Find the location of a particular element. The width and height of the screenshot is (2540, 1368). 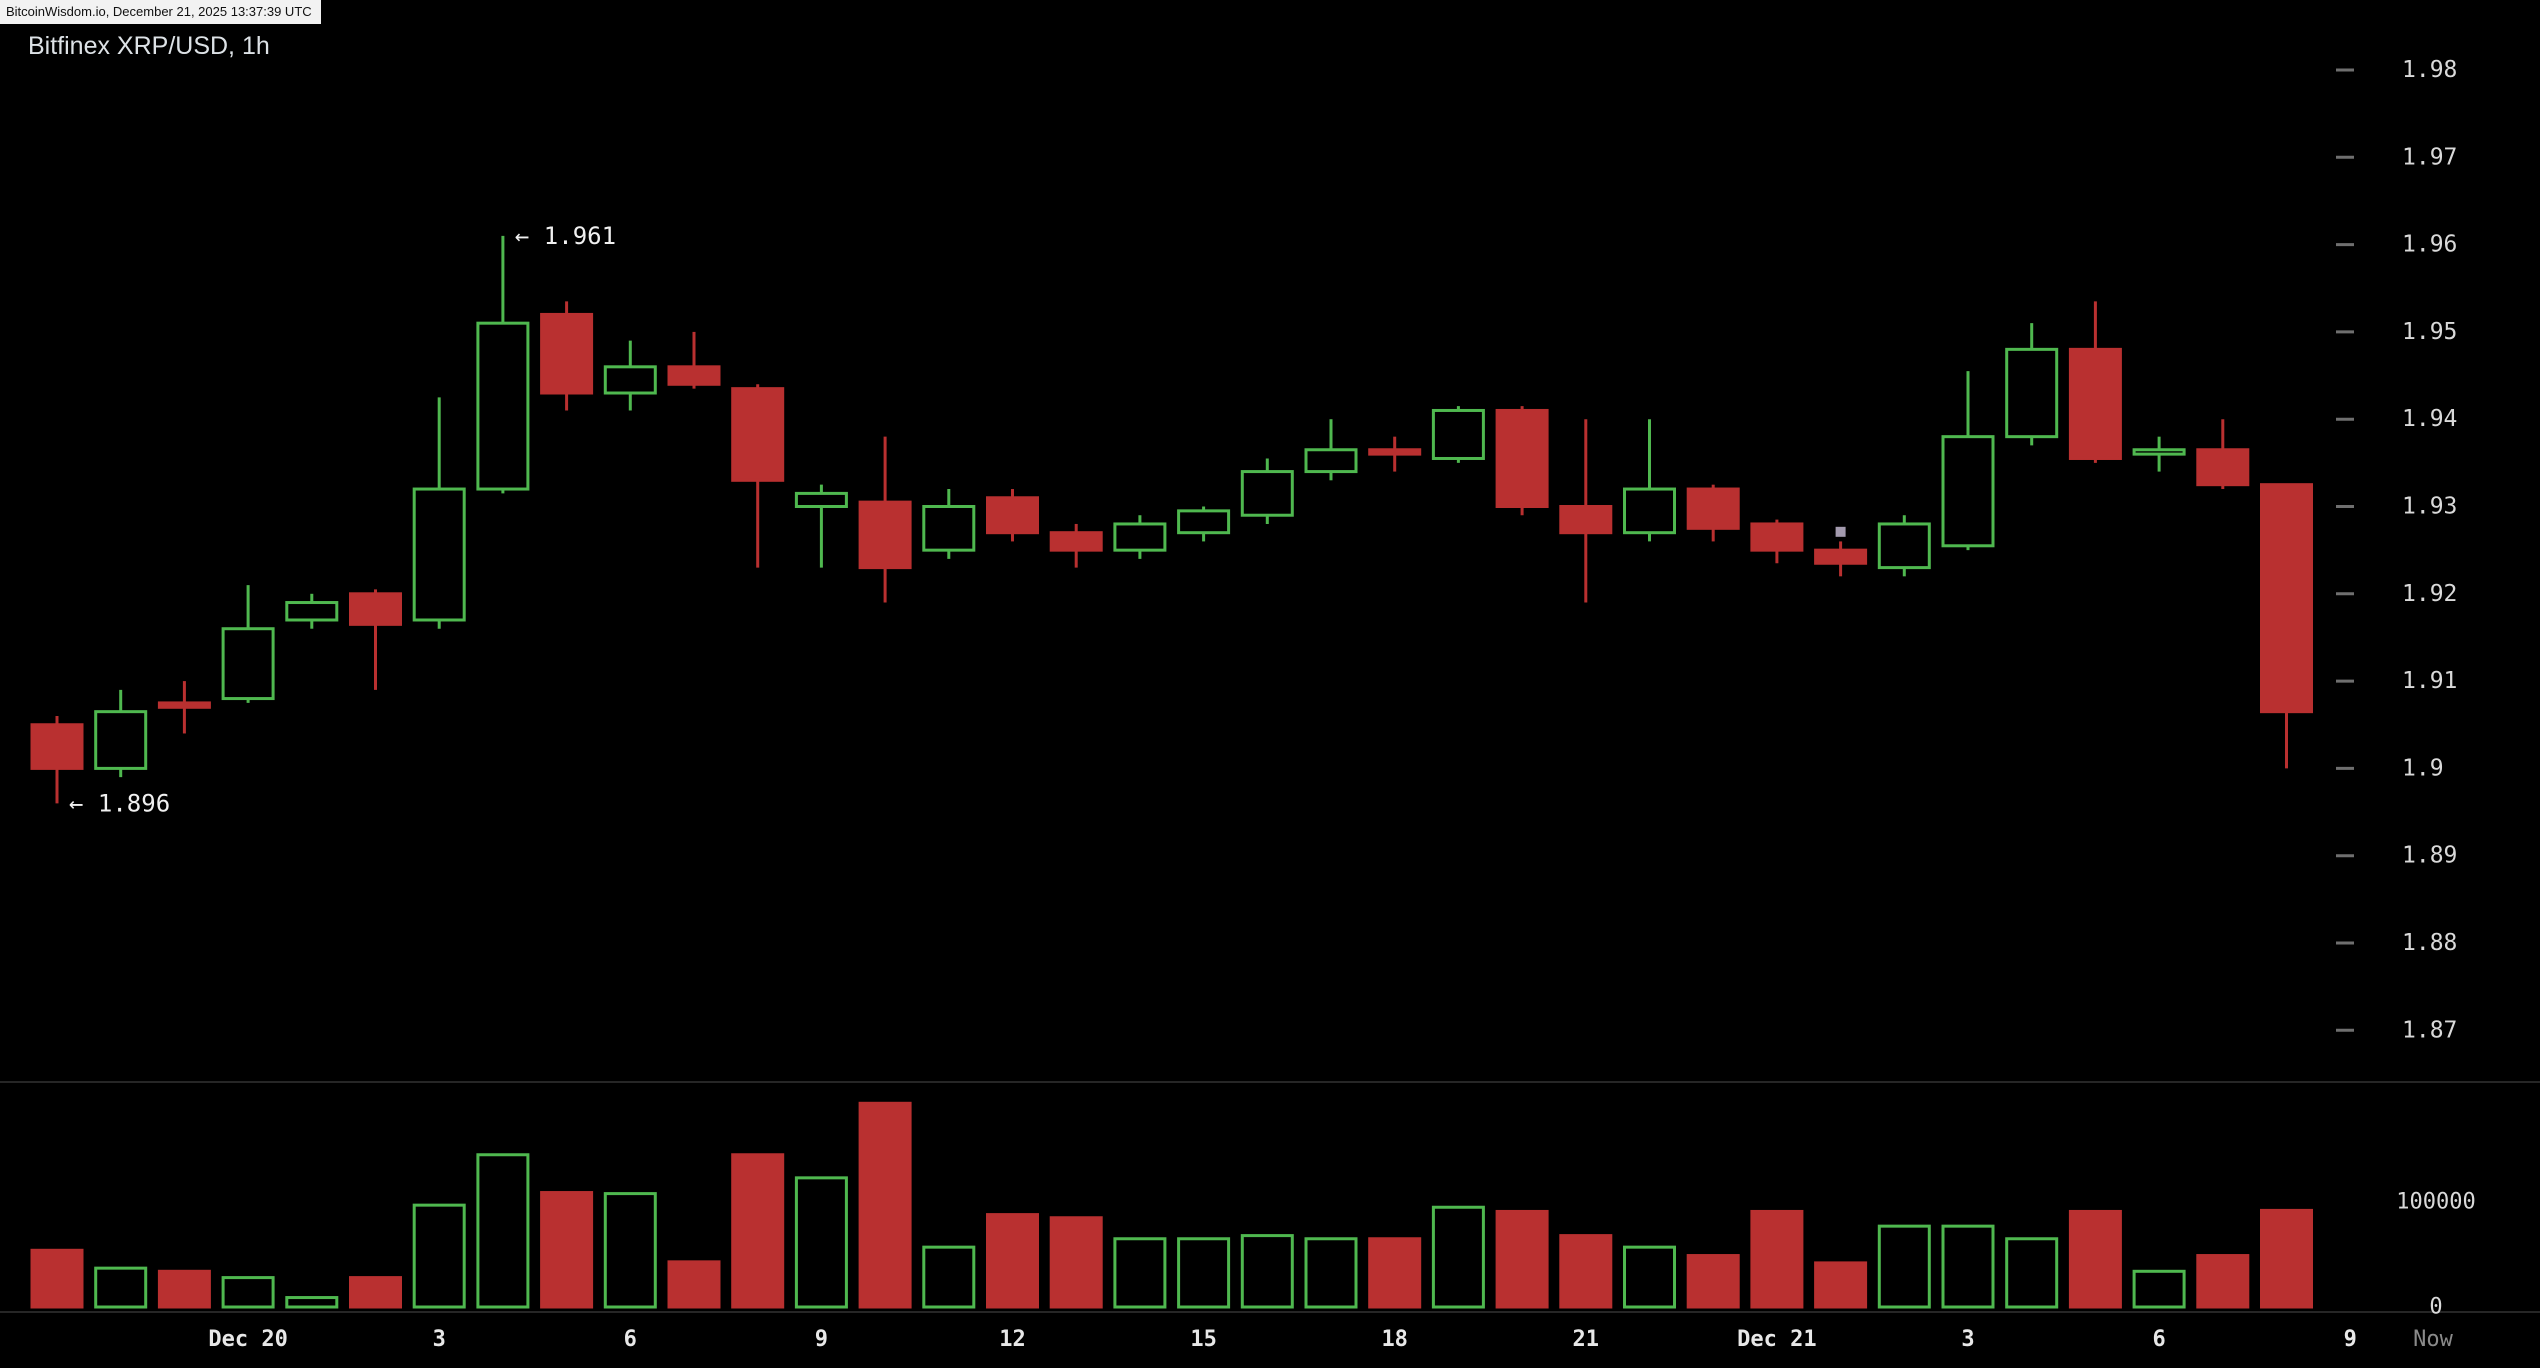

volume-tick-label: 100000 is located at coordinates (2435, 1202).